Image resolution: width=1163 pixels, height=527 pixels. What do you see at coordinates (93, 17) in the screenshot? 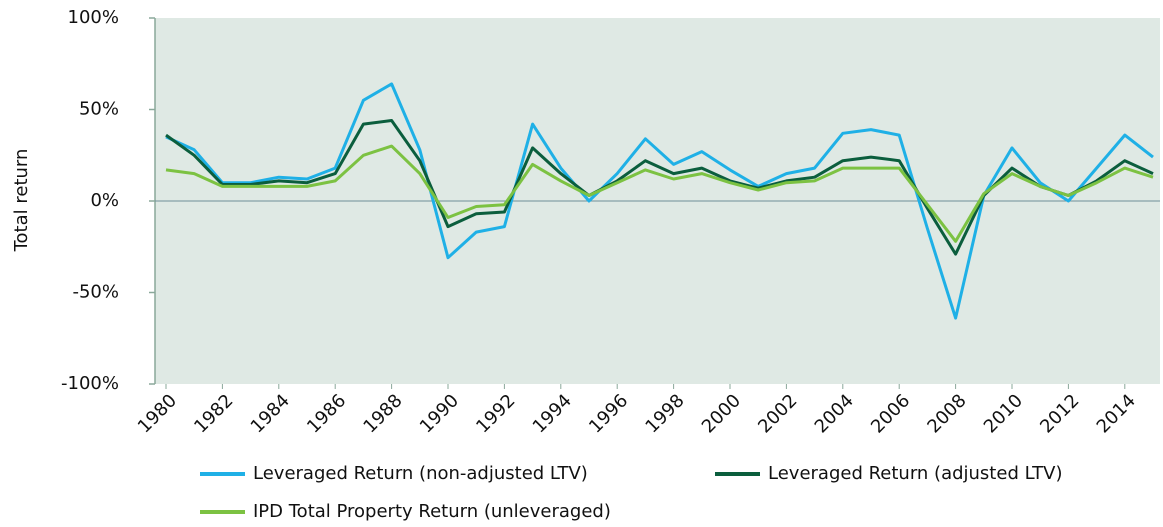
I see `y-tick-label: 100%` at bounding box center [93, 17].